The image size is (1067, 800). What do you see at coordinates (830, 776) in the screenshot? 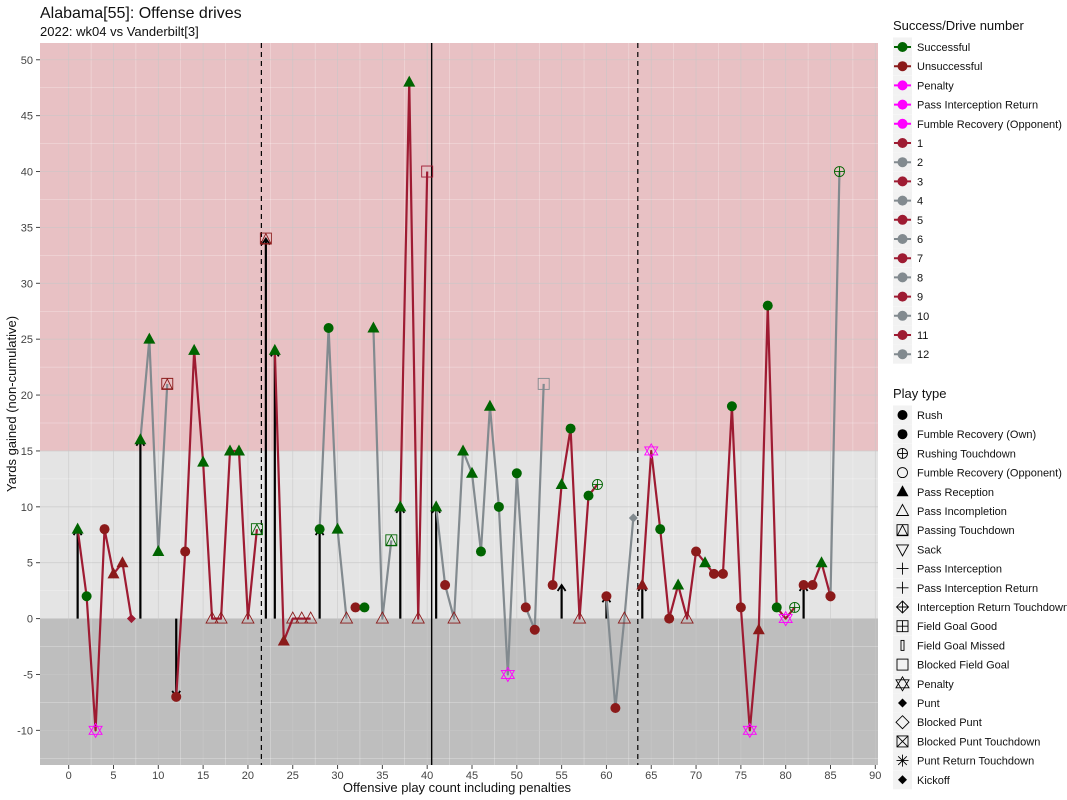
I see `x-tick-label: 85` at bounding box center [830, 776].